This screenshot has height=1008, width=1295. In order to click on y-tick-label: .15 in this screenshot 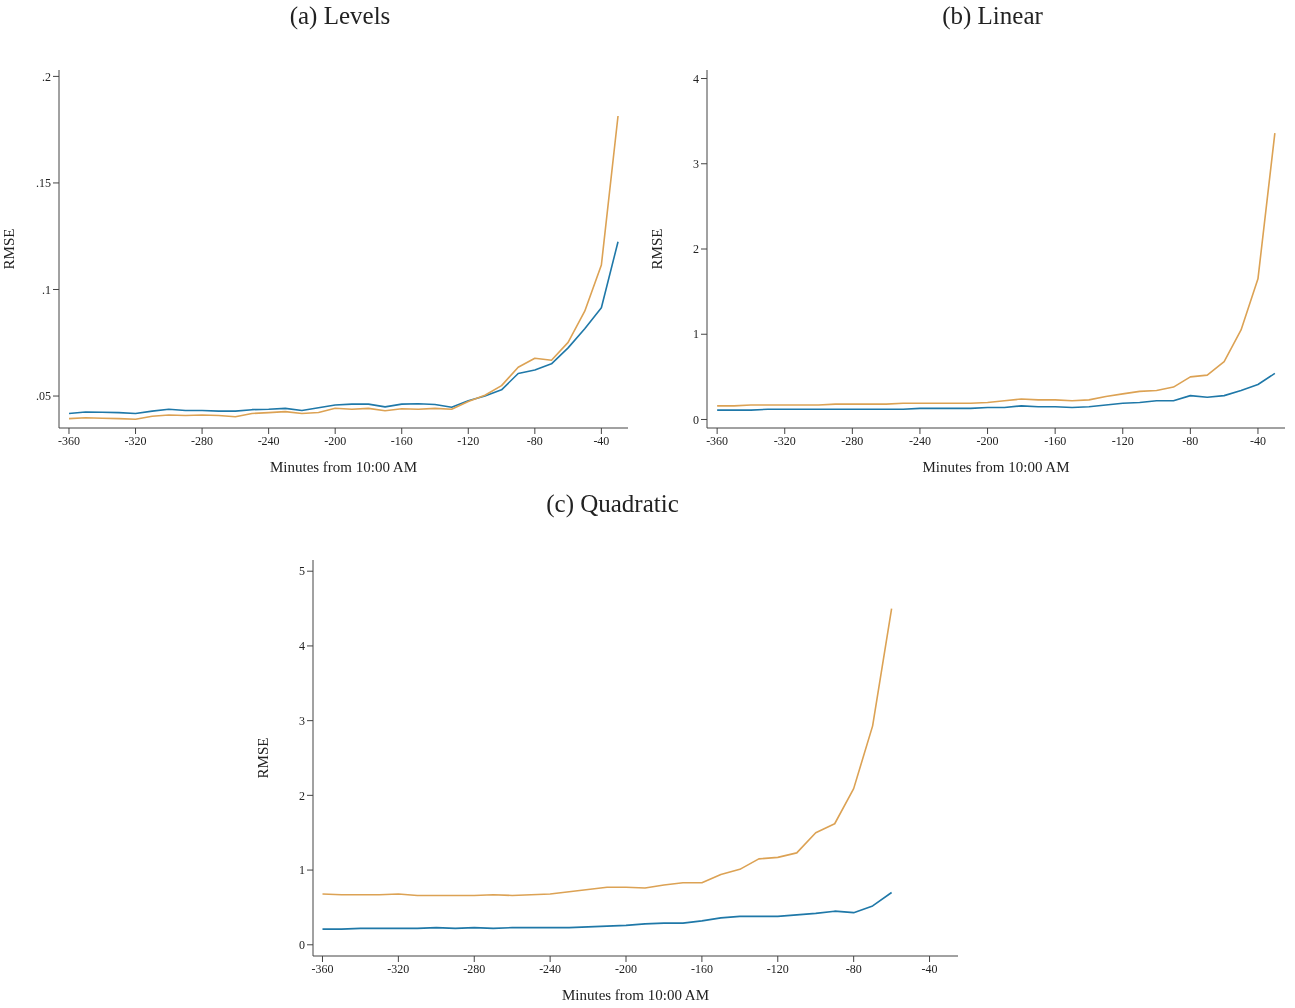, I will do `click(43, 183)`.